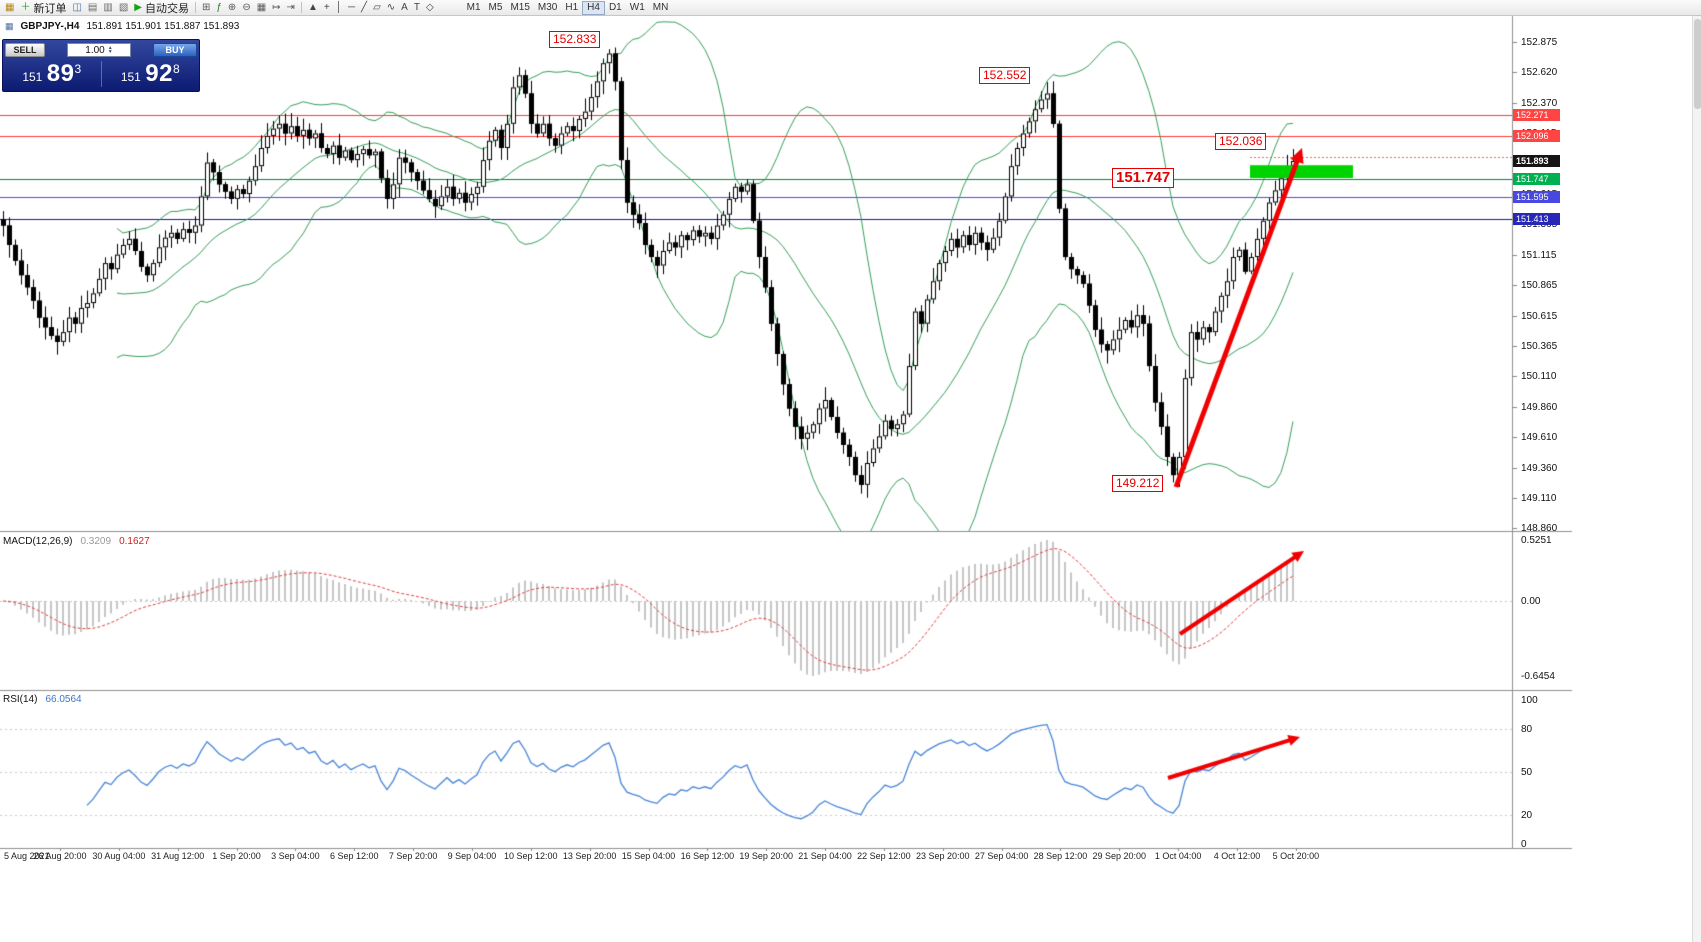 The height and width of the screenshot is (942, 1701). I want to click on price-callout: 152.036, so click(1241, 141).